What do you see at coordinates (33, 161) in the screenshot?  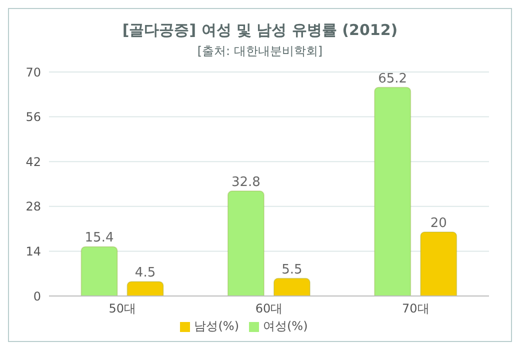 I see `y-tick-label: 42` at bounding box center [33, 161].